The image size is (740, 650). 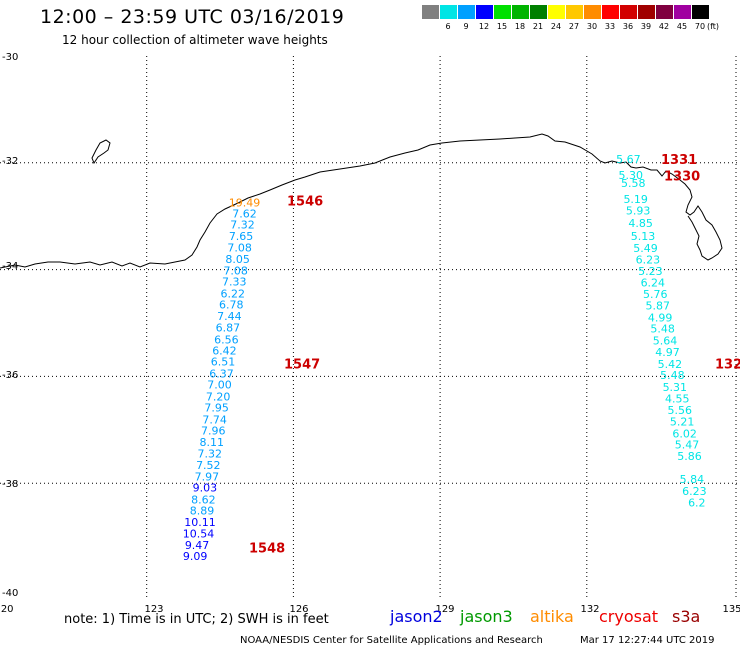 I want to click on legend-label: 42, so click(x=664, y=26).